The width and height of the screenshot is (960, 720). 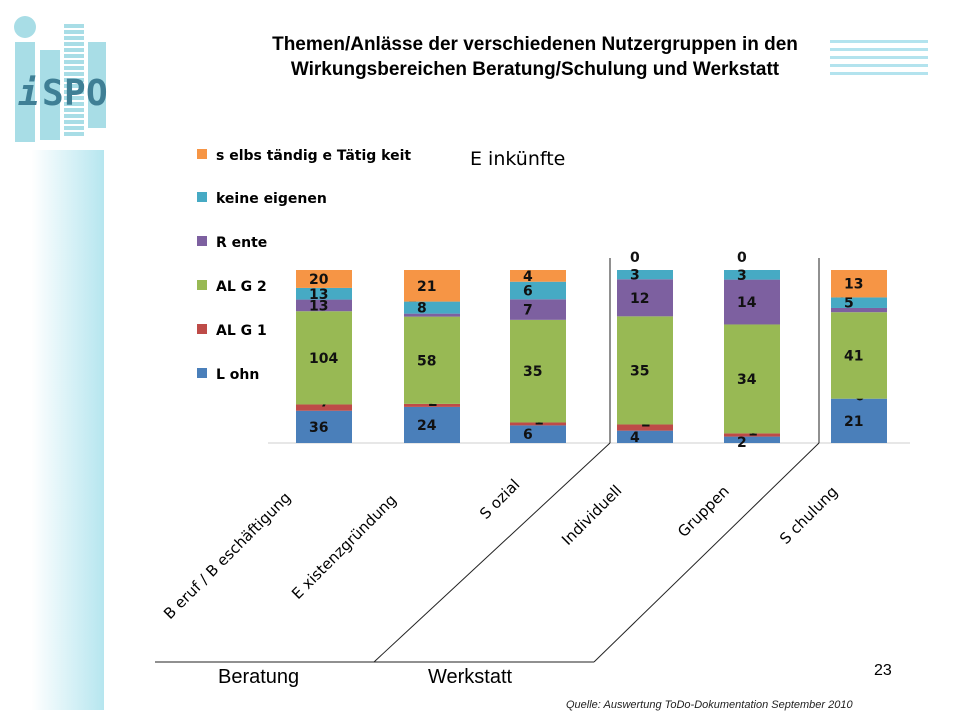 I want to click on category-label: Gruppen, so click(x=703, y=511).